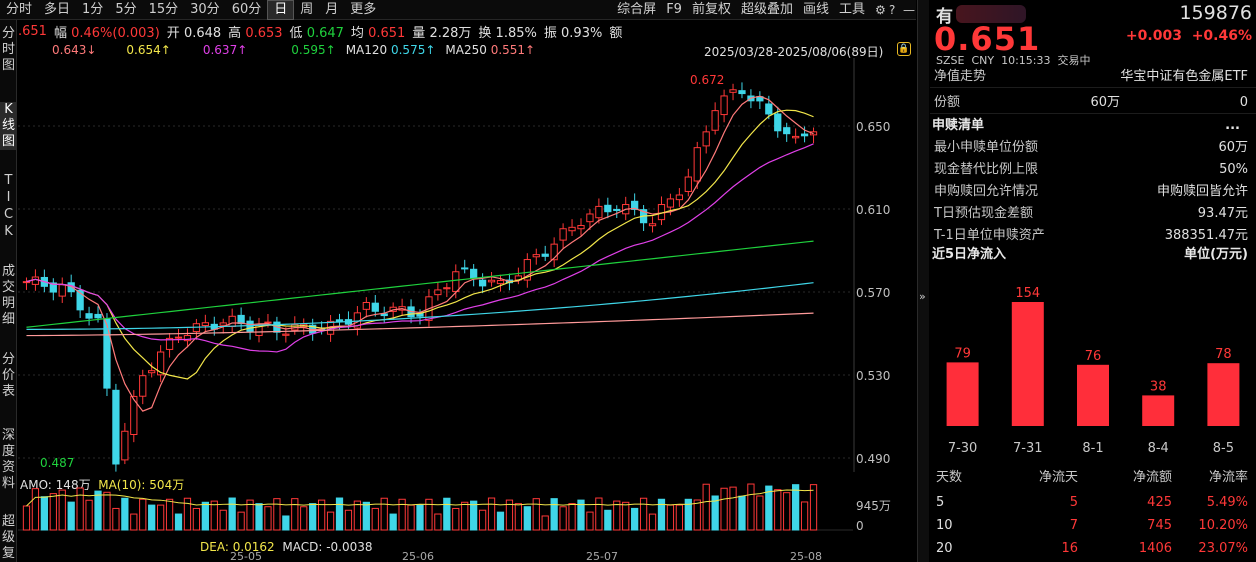 The image size is (1256, 562). Describe the element at coordinates (332, 9) in the screenshot. I see `period-tab: 月` at that location.